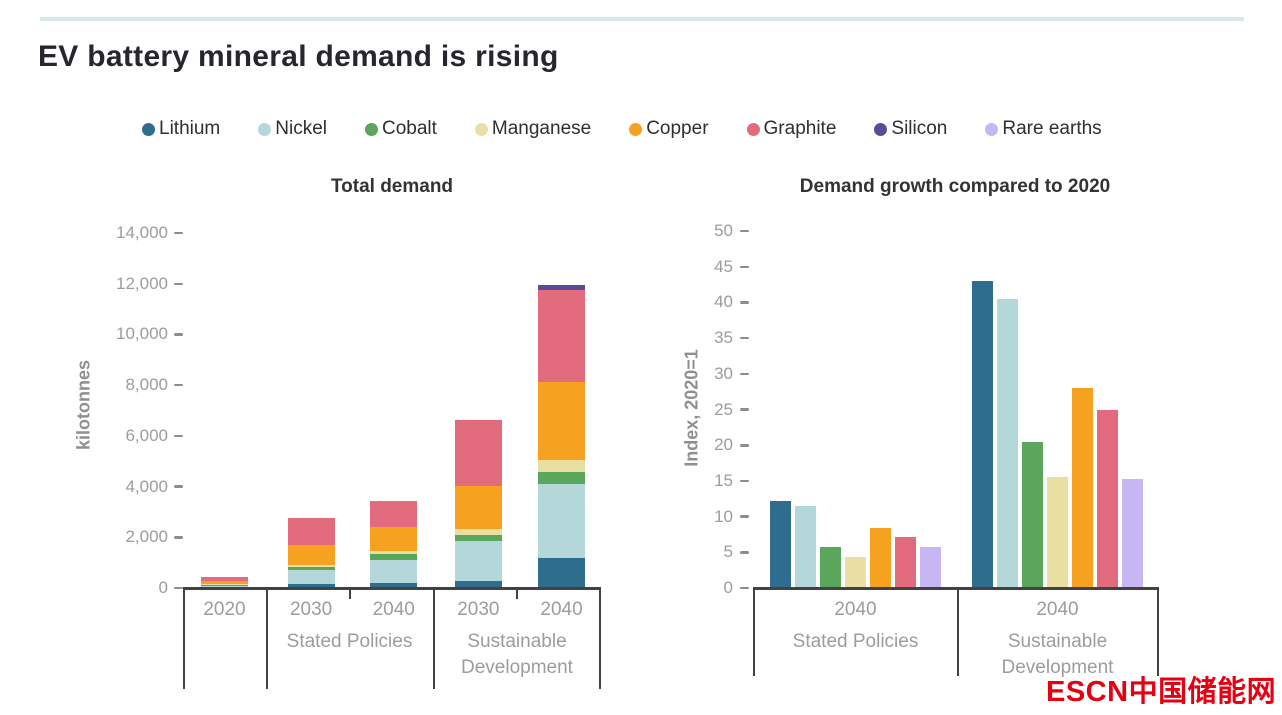  Describe the element at coordinates (677, 128) in the screenshot. I see `legend-item-label: Copper` at that location.